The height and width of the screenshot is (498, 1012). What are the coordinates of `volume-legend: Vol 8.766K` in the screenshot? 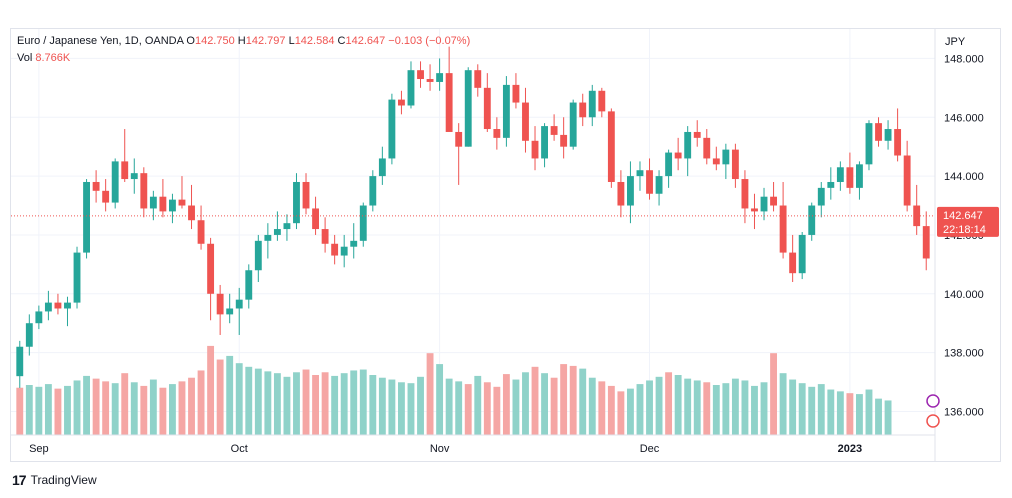 It's located at (43, 58).